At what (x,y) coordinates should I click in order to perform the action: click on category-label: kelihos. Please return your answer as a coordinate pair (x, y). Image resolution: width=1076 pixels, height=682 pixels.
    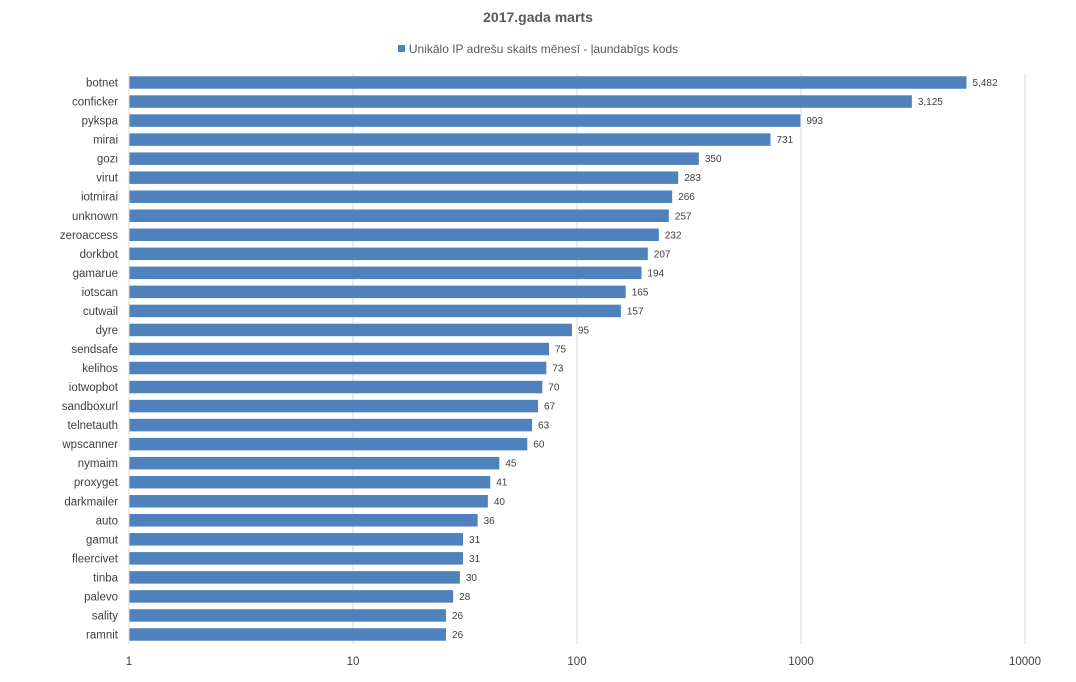
    Looking at the image, I should click on (100, 369).